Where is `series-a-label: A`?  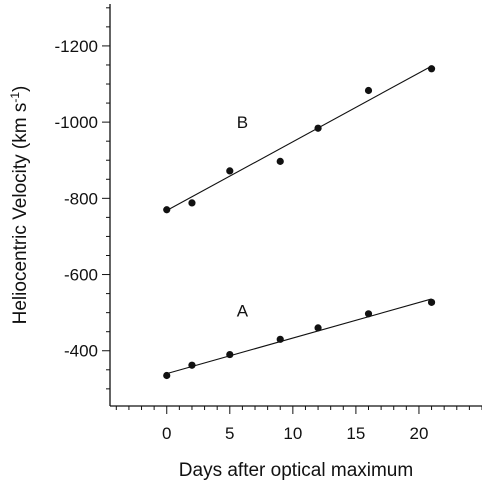 series-a-label: A is located at coordinates (243, 310).